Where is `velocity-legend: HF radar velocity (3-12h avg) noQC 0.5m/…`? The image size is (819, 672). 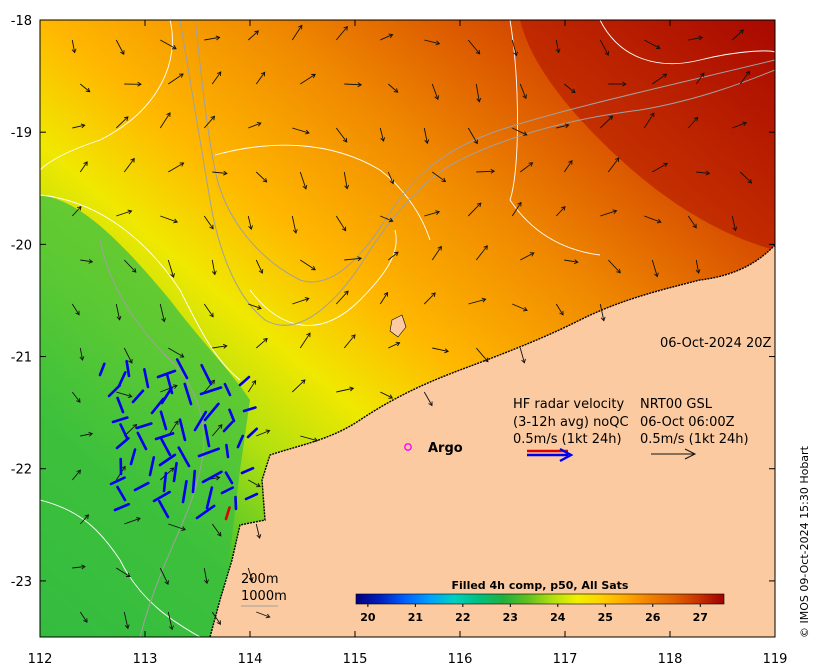 velocity-legend: HF radar velocity (3-12h avg) noQC 0.5m/… is located at coordinates (576, 430).